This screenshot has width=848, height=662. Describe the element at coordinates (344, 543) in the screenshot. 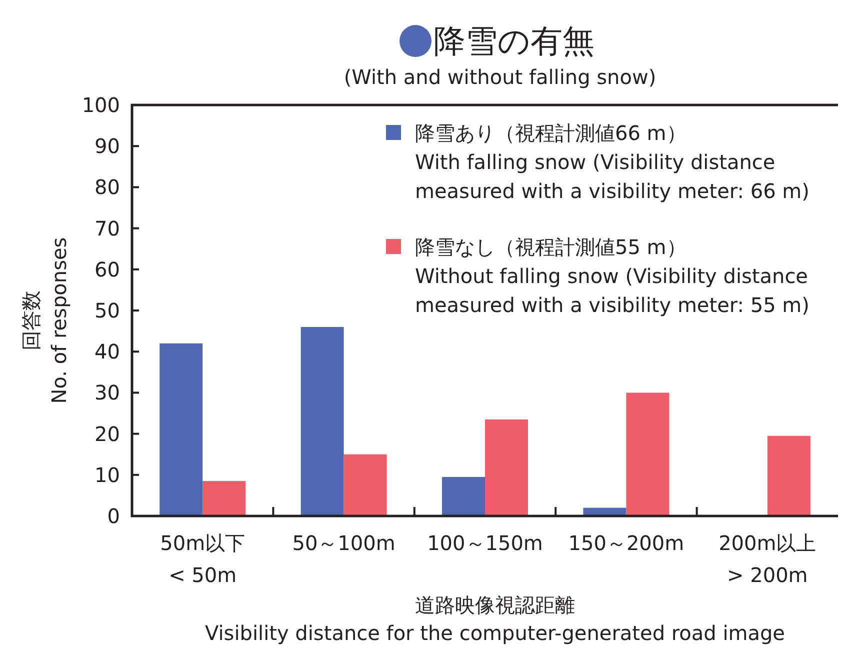

I see `x-tick-label: 50～100m` at that location.